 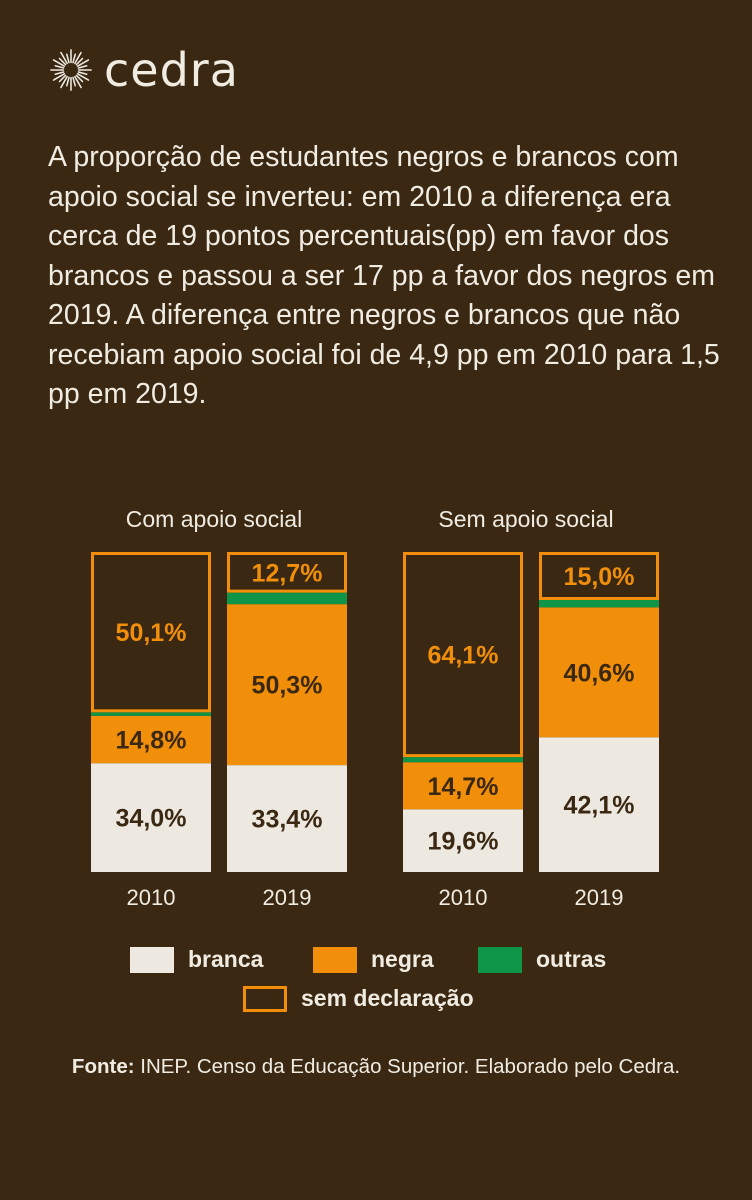 I want to click on bar-segment-sem-declaracao-0-2010, so click(x=151, y=632).